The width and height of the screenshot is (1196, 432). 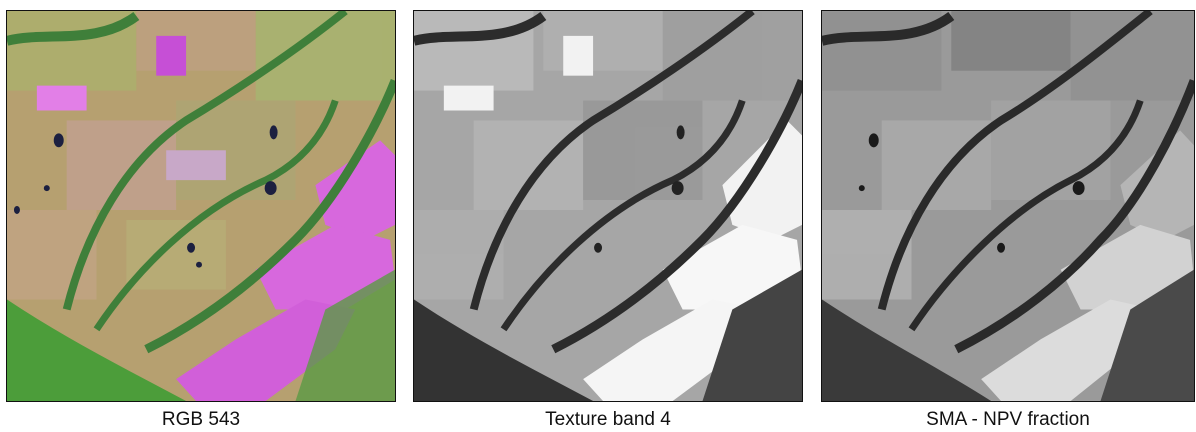 I want to click on caption-sma-npv-fraction: SMA - NPV fraction, so click(x=1008, y=419).